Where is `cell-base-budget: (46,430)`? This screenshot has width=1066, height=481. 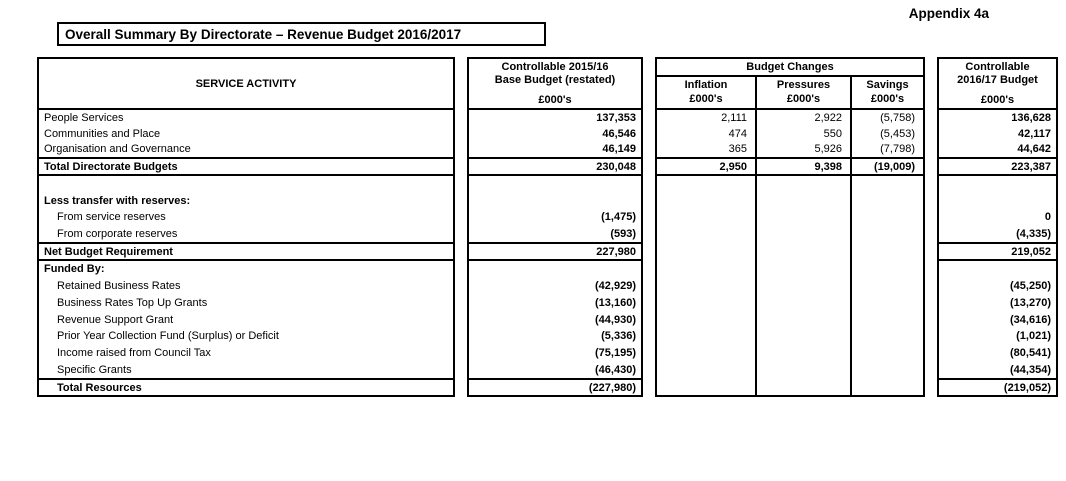 cell-base-budget: (46,430) is located at coordinates (615, 369).